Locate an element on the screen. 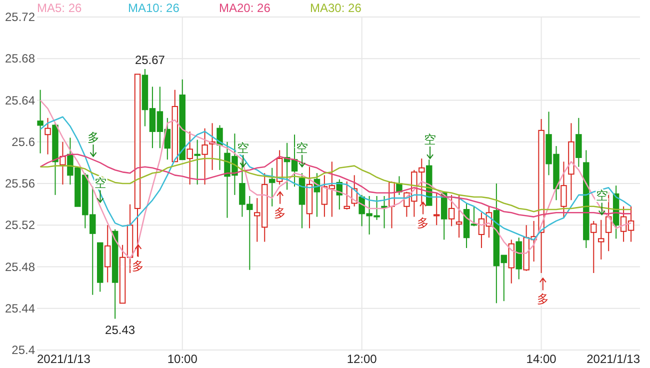 This screenshot has height=368, width=650. legend: MA5: 26 MA10: 26 MA20: 26 MA30: 26 is located at coordinates (199, 8).